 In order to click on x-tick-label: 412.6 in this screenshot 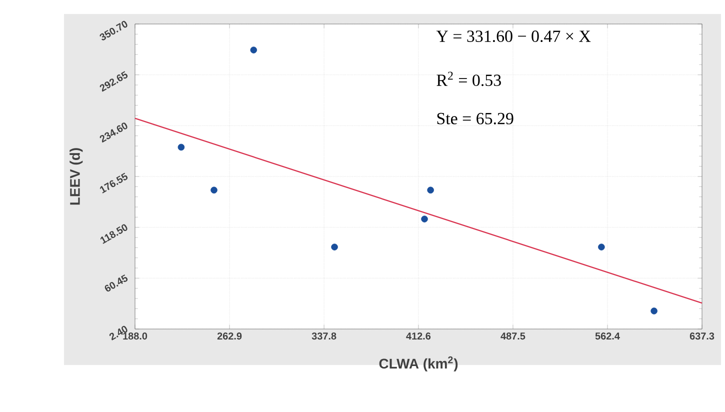, I will do `click(418, 336)`.